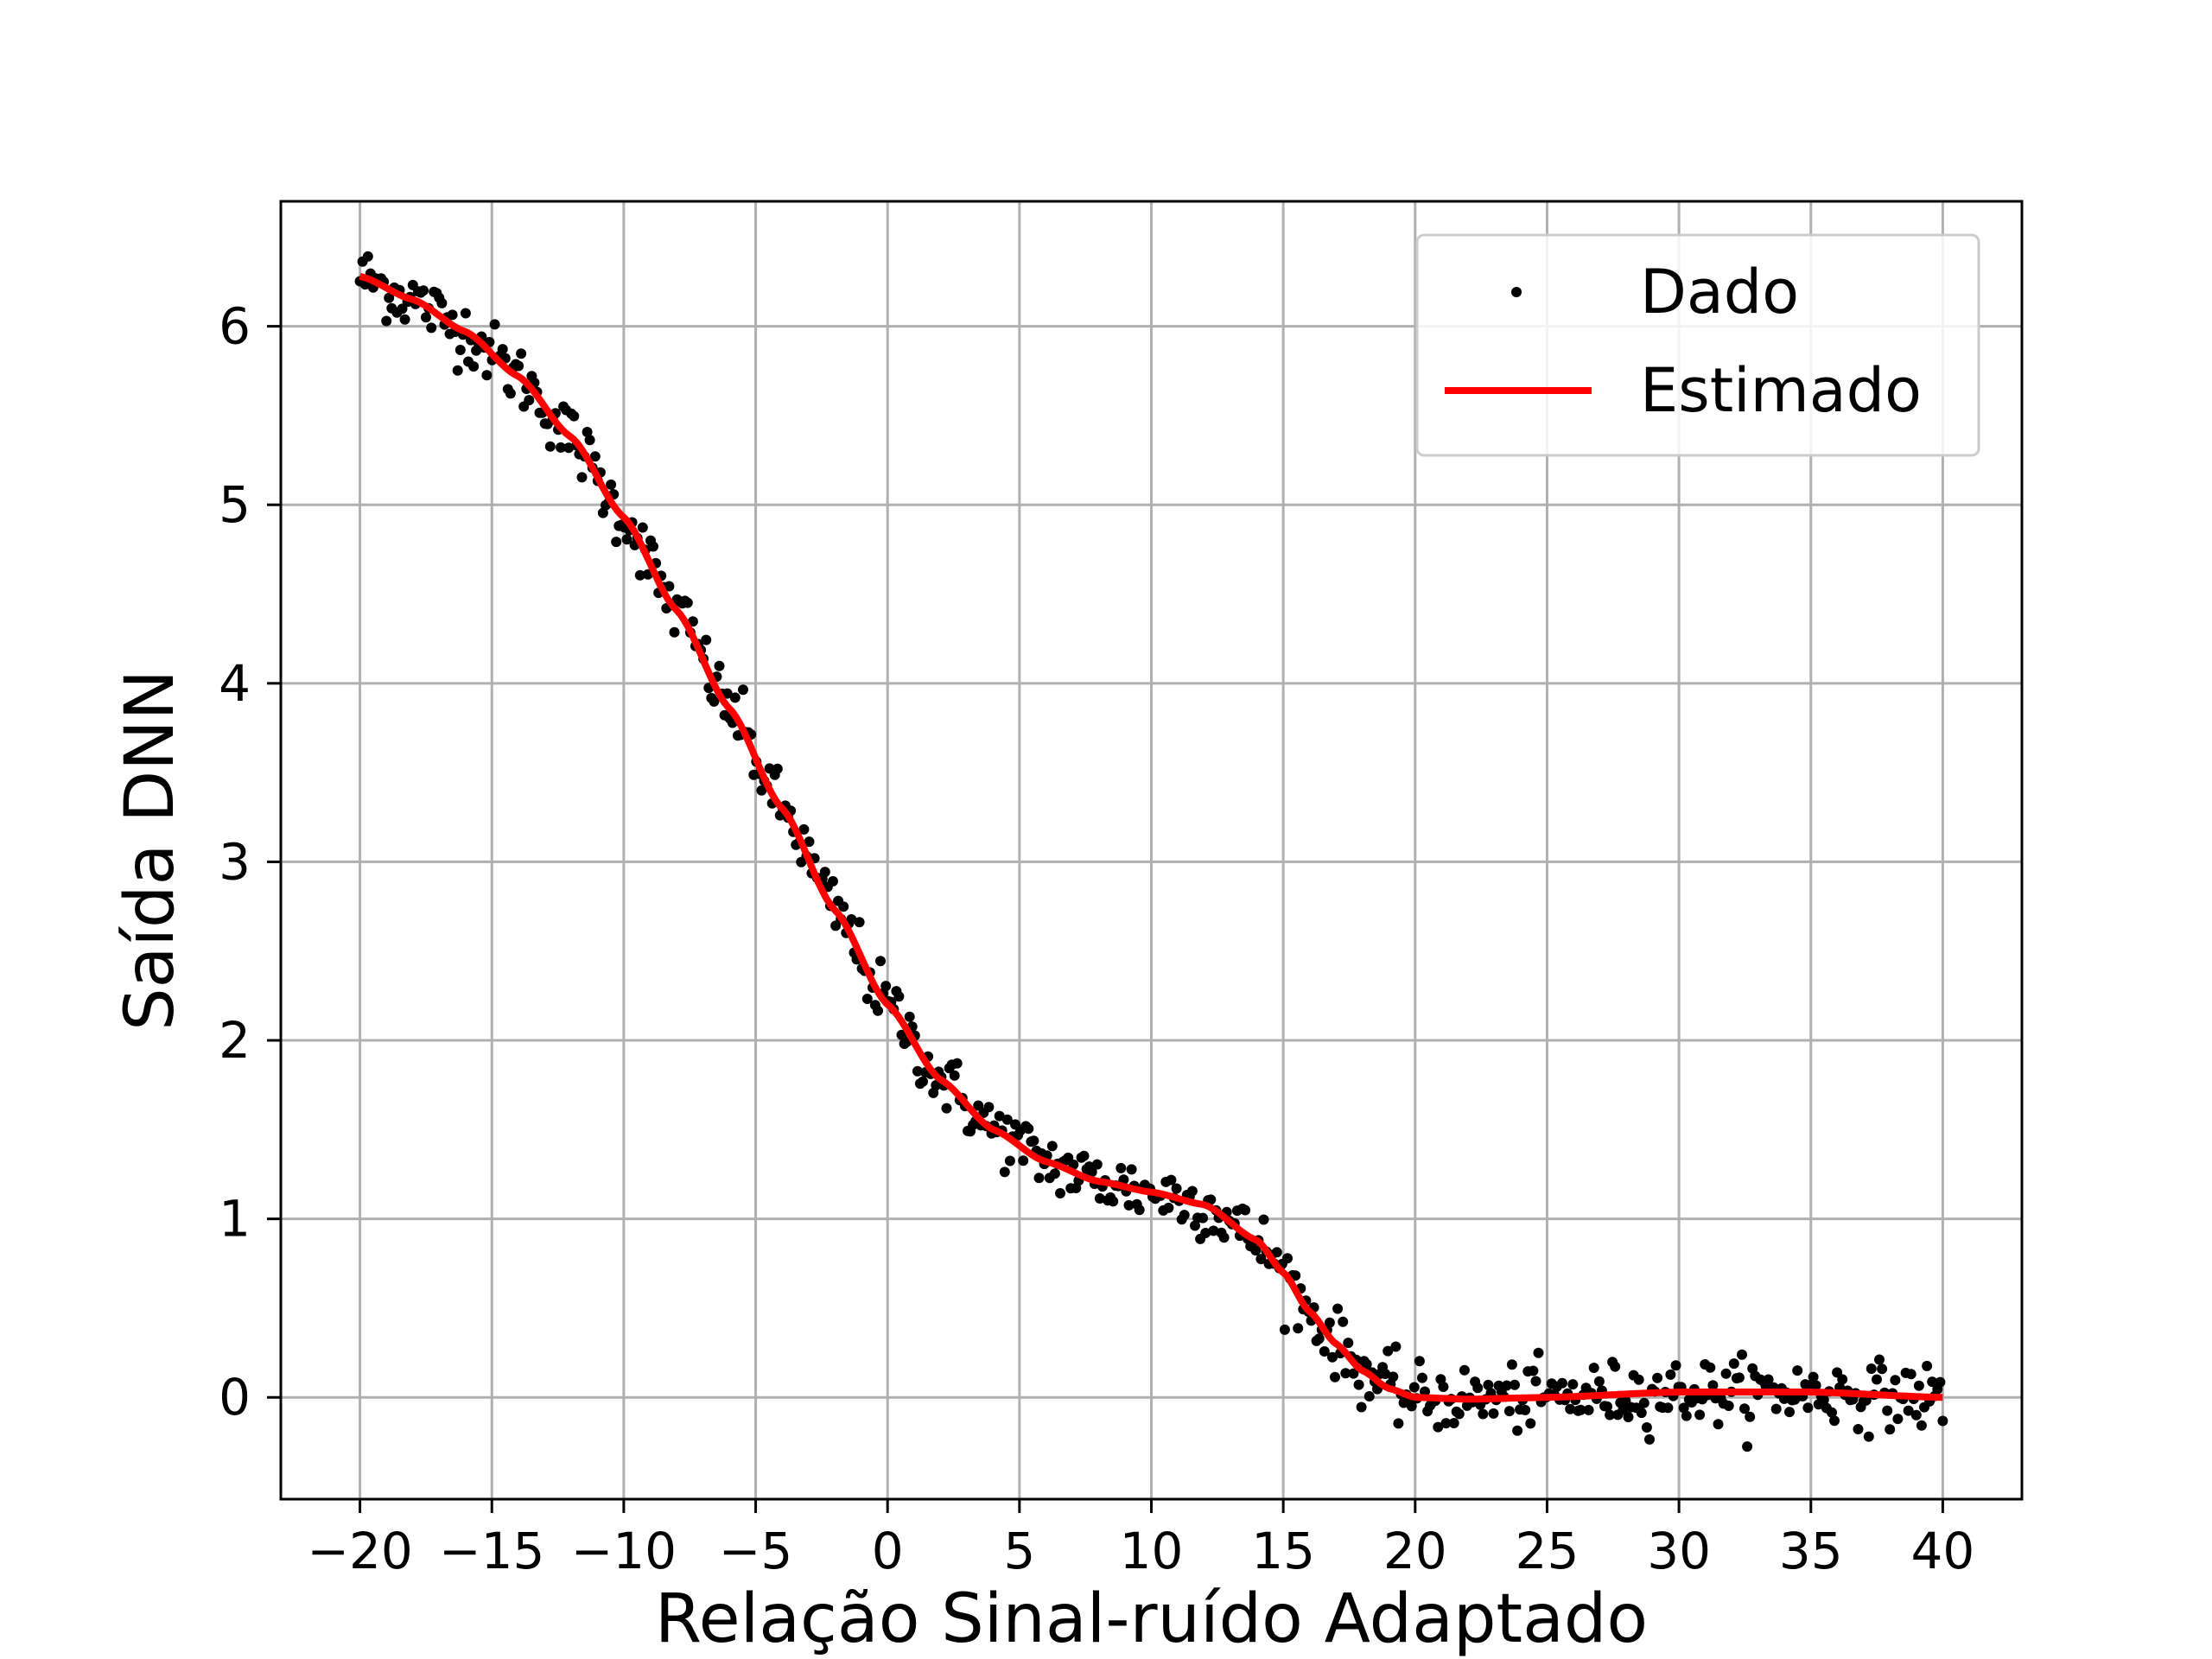 The image size is (2212, 1659). Describe the element at coordinates (1811, 1551) in the screenshot. I see `x-tick-label: 35` at that location.